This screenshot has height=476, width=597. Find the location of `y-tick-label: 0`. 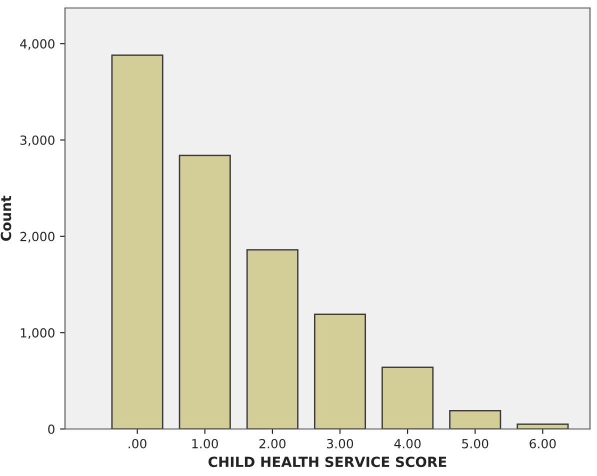

y-tick-label: 0 is located at coordinates (51, 429).